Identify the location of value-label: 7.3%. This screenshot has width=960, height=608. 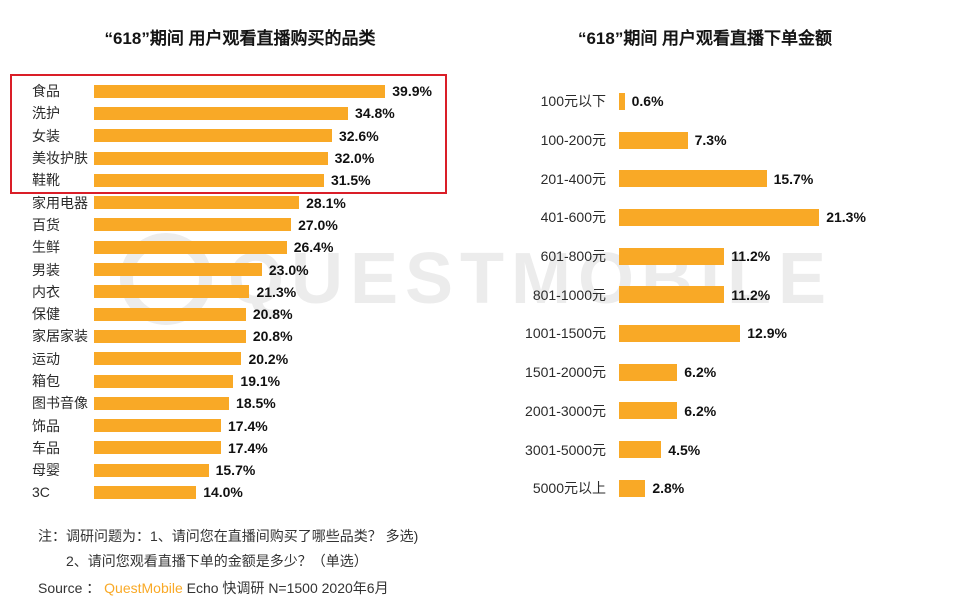
(710, 140).